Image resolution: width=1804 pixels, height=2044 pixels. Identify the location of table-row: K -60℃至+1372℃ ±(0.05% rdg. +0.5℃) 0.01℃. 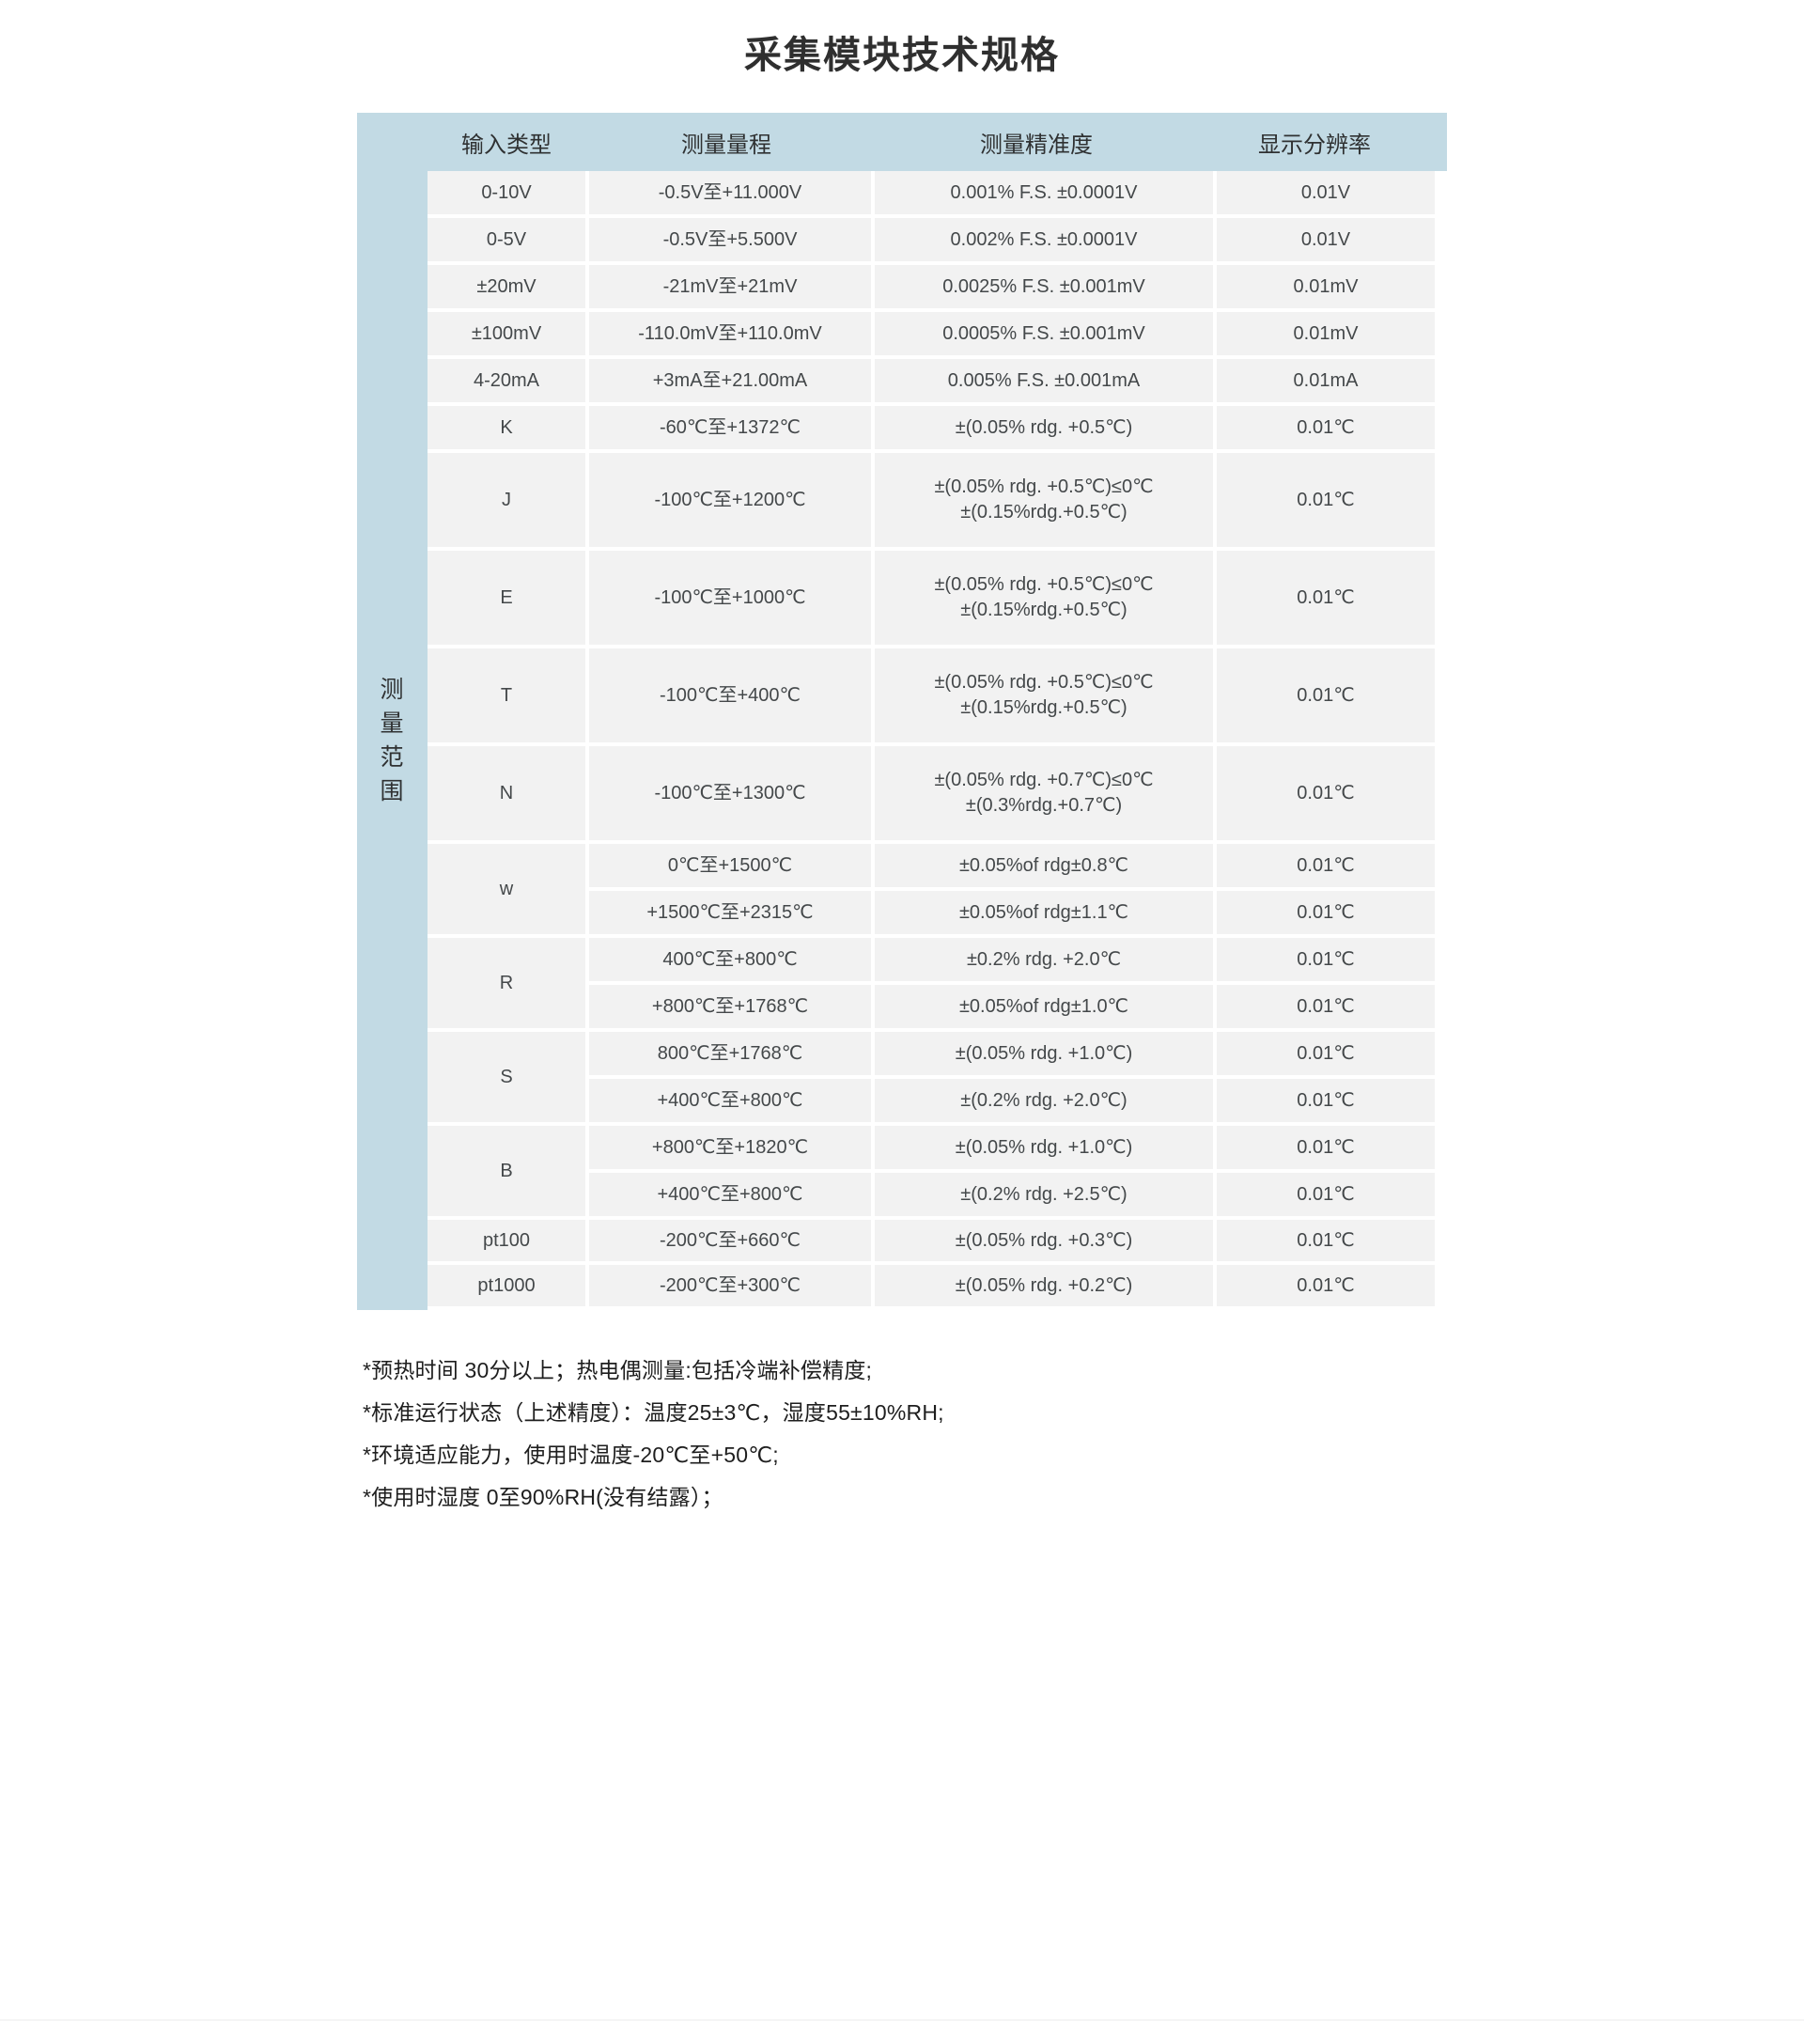
(937, 427).